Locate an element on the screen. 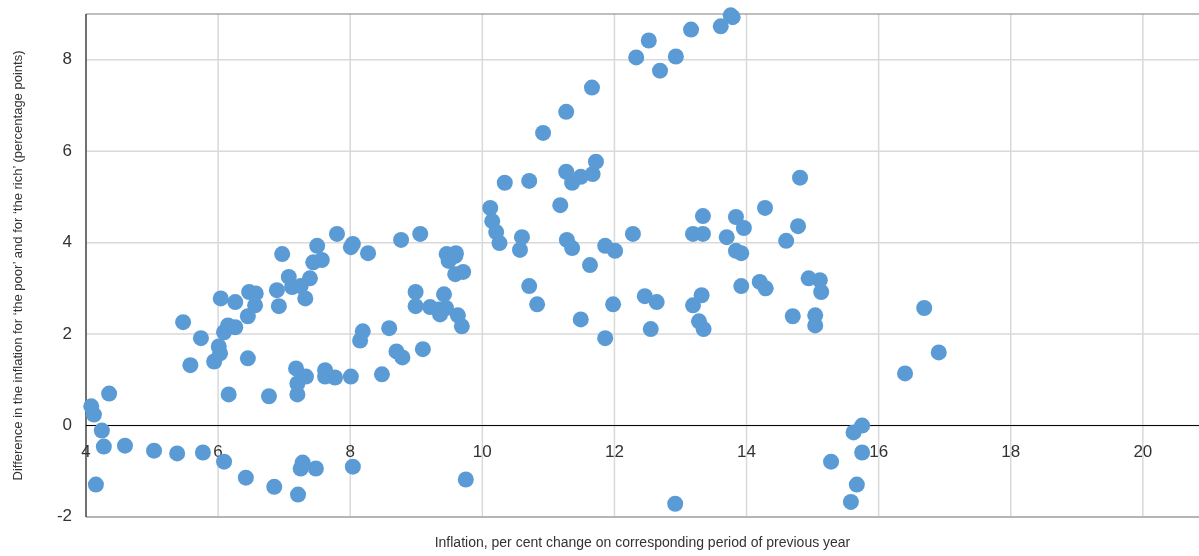  y-axis-title: Difference in the inflation for ‘the poor’ and for ‘the rich’ (percentage points) is located at coordinates (17, 265).